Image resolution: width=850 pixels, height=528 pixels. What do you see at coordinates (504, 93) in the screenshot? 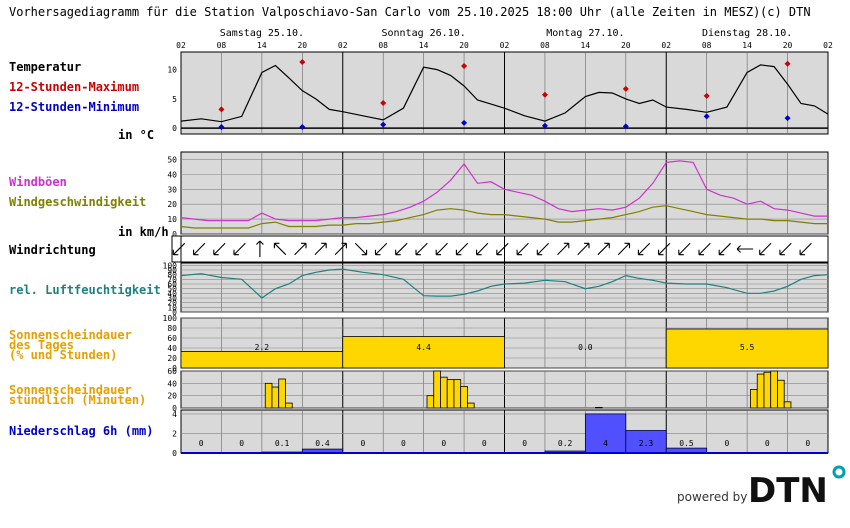
I see `temperature-line` at bounding box center [504, 93].